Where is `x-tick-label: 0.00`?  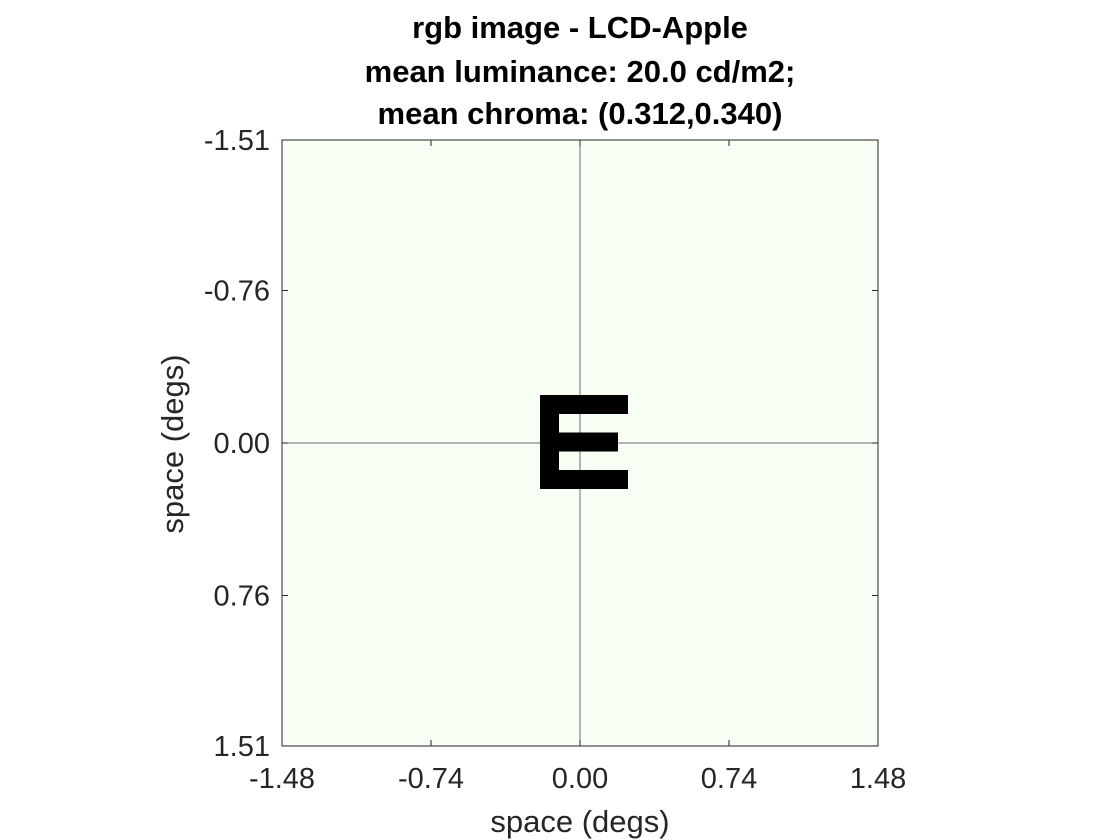
x-tick-label: 0.00 is located at coordinates (580, 779).